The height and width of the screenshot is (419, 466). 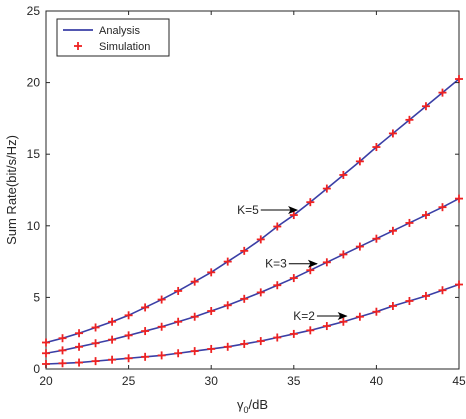 What do you see at coordinates (377, 381) in the screenshot?
I see `x-tick-label: 40` at bounding box center [377, 381].